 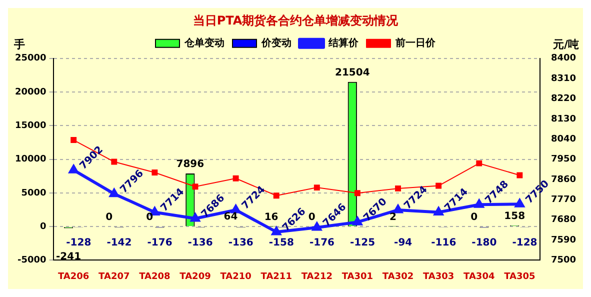 What do you see at coordinates (33, 193) in the screenshot?
I see `y-tick-label: 5000` at bounding box center [33, 193].